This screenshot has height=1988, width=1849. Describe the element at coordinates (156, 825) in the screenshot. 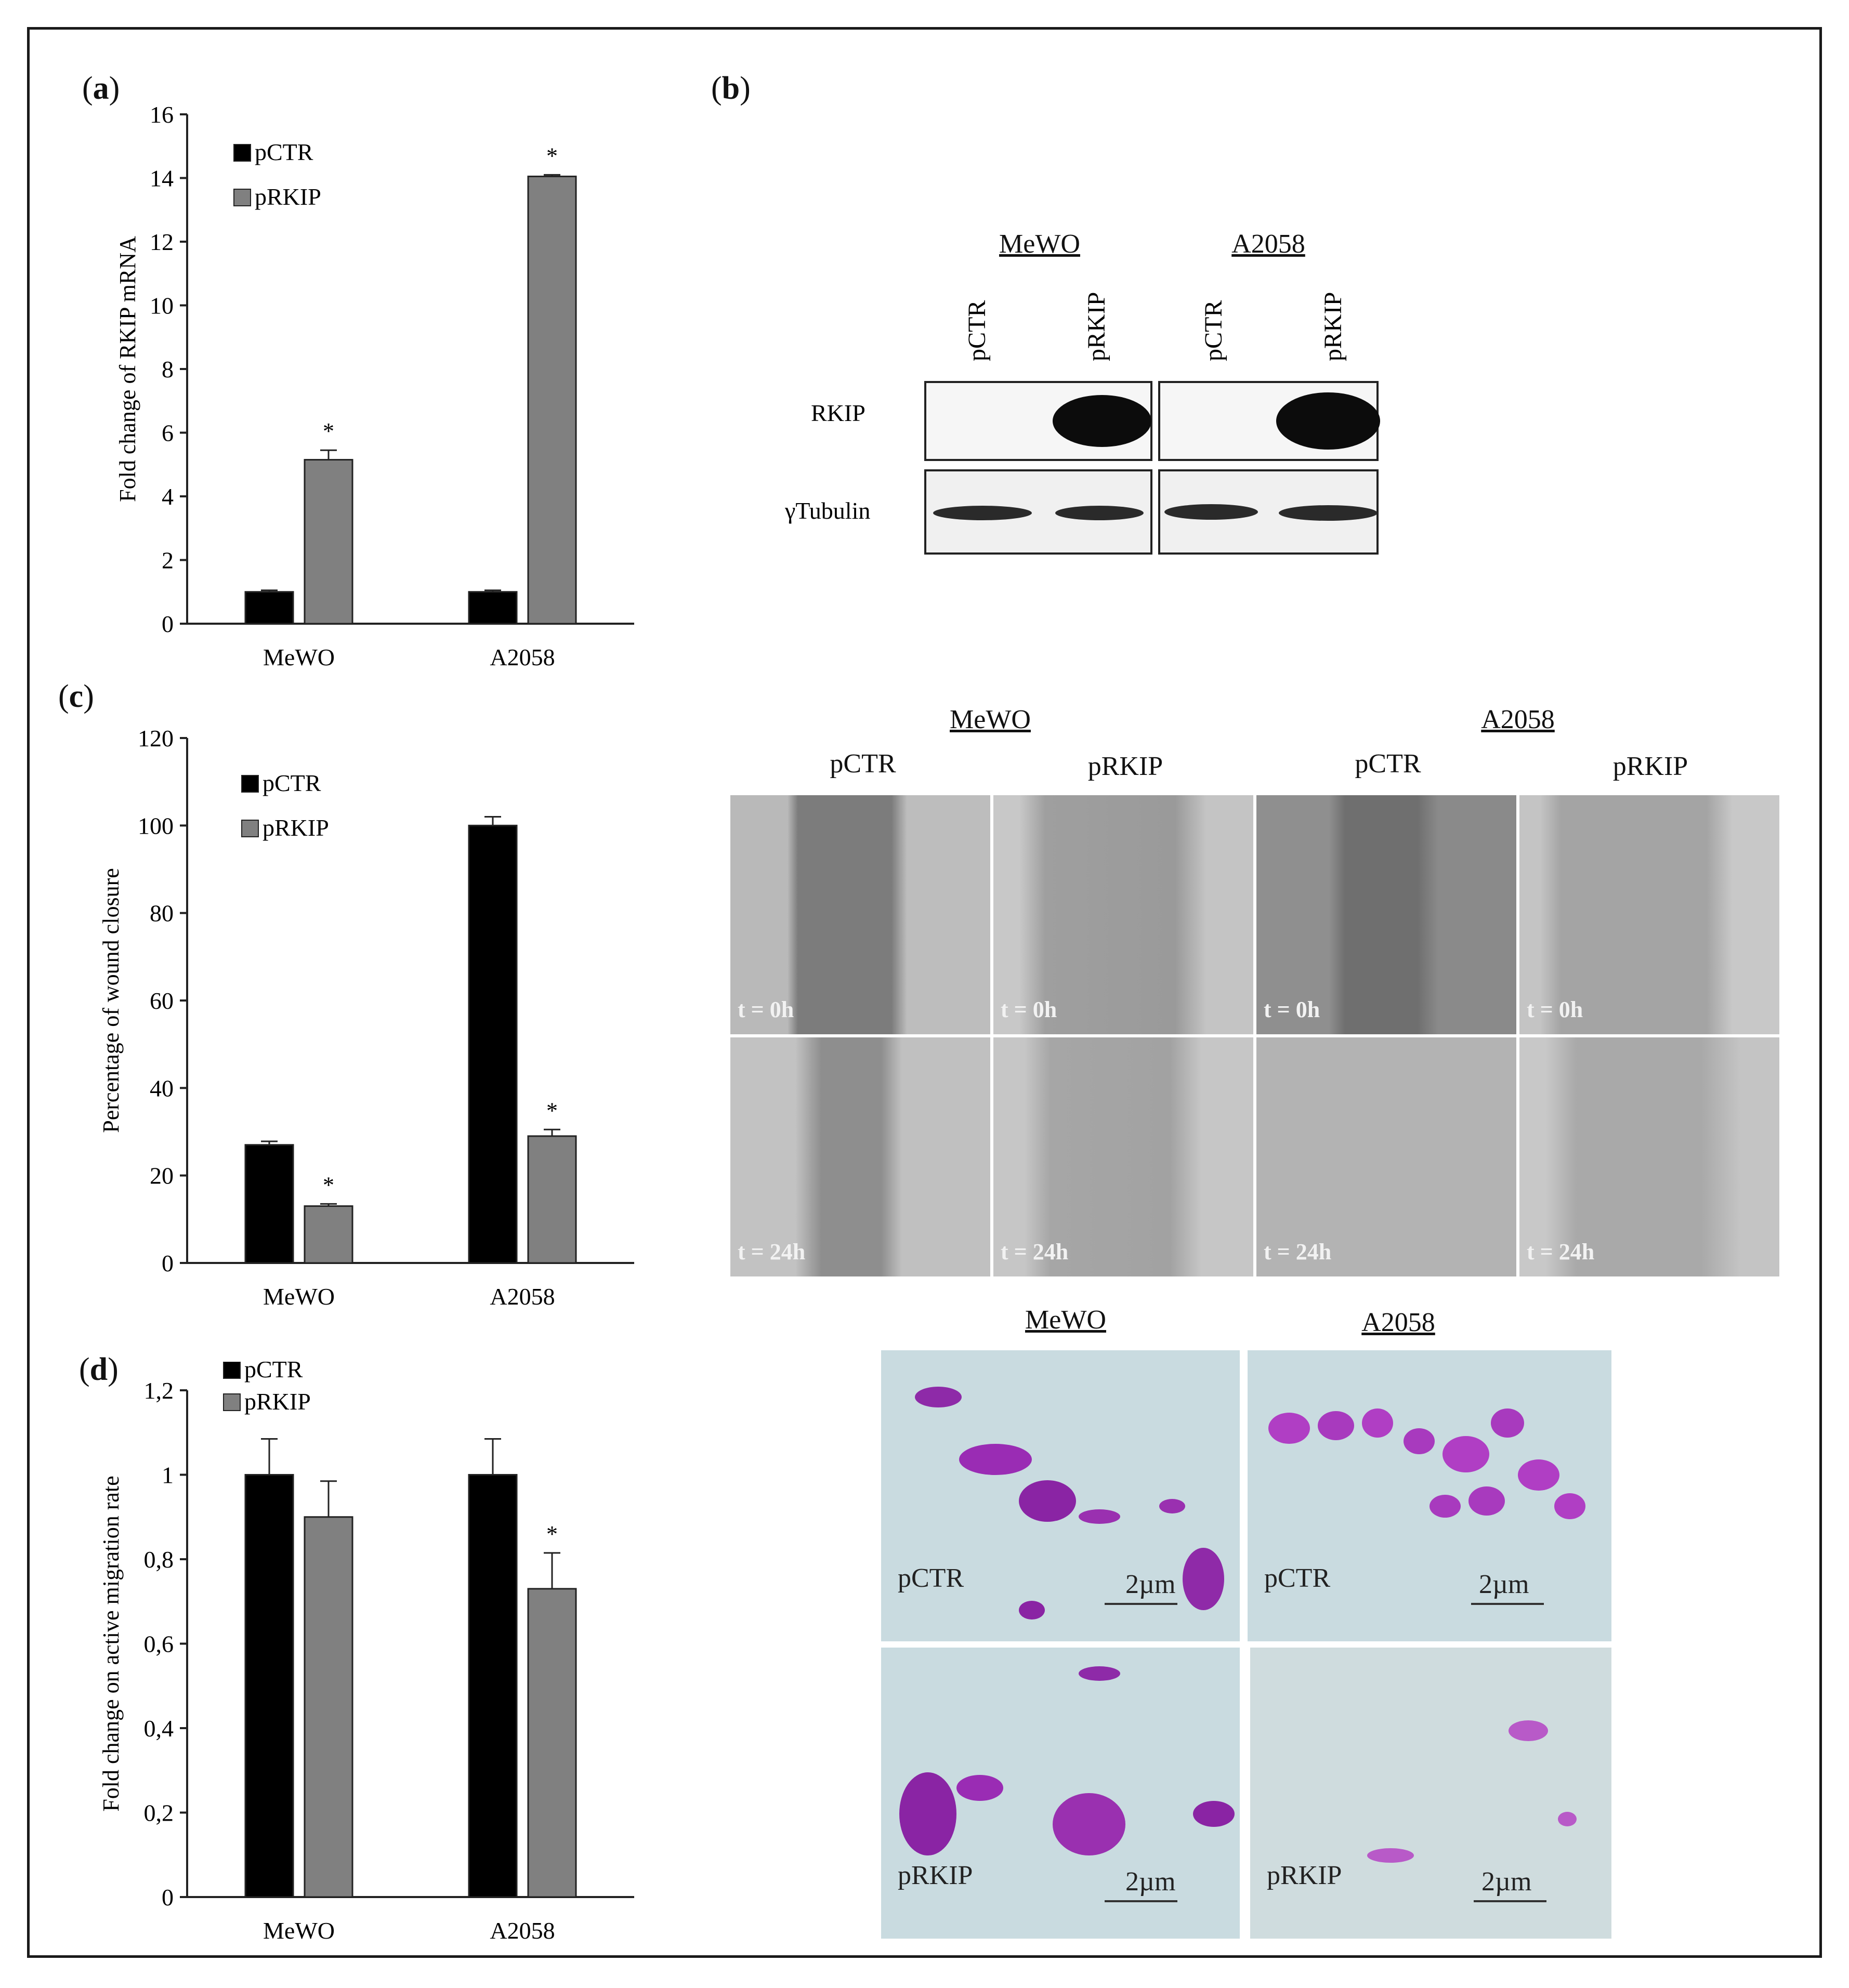

I see `y-tick-label: 100` at that location.